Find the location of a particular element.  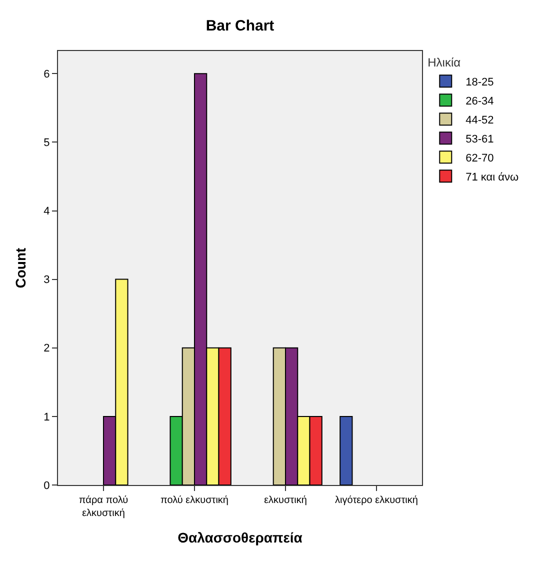

legend-label: 71 και άνω is located at coordinates (493, 177).